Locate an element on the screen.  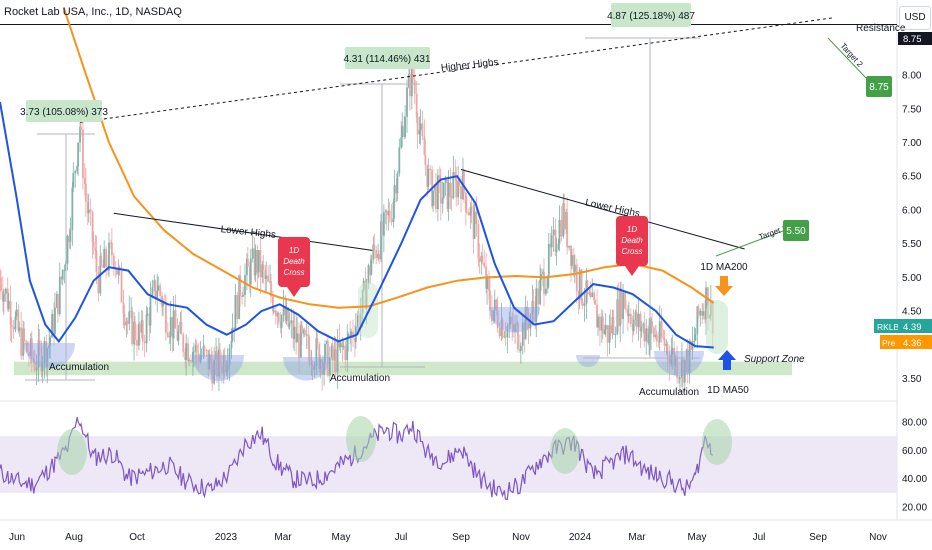
ma50-label: 1D MA50 is located at coordinates (728, 390).